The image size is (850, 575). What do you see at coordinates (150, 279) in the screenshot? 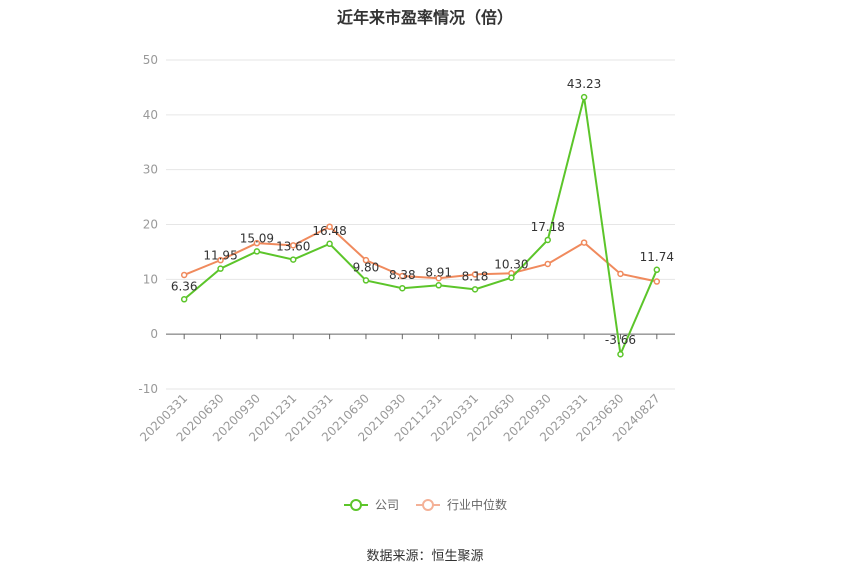
I see `y-tick-label: 10` at bounding box center [150, 279].